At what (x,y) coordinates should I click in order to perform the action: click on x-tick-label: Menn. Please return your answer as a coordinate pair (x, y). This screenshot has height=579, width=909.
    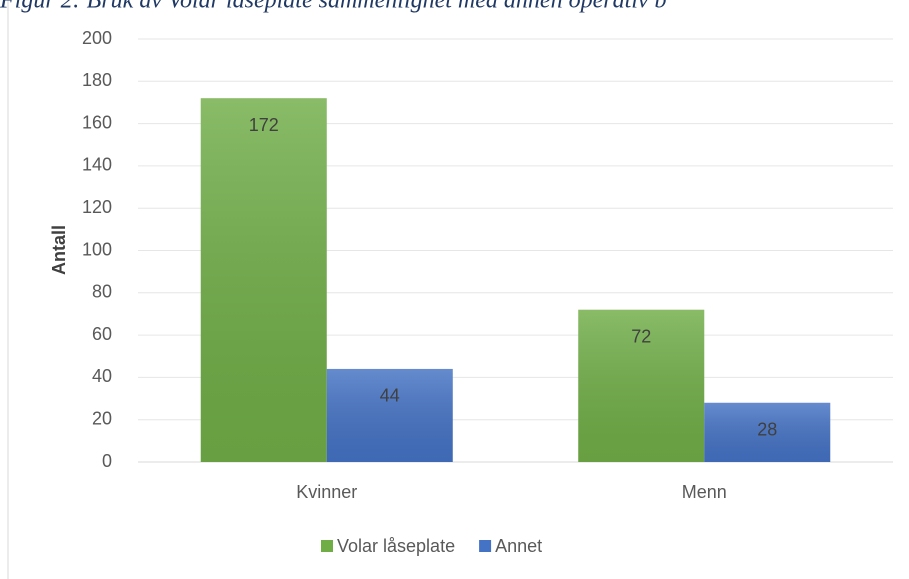
    Looking at the image, I should click on (704, 492).